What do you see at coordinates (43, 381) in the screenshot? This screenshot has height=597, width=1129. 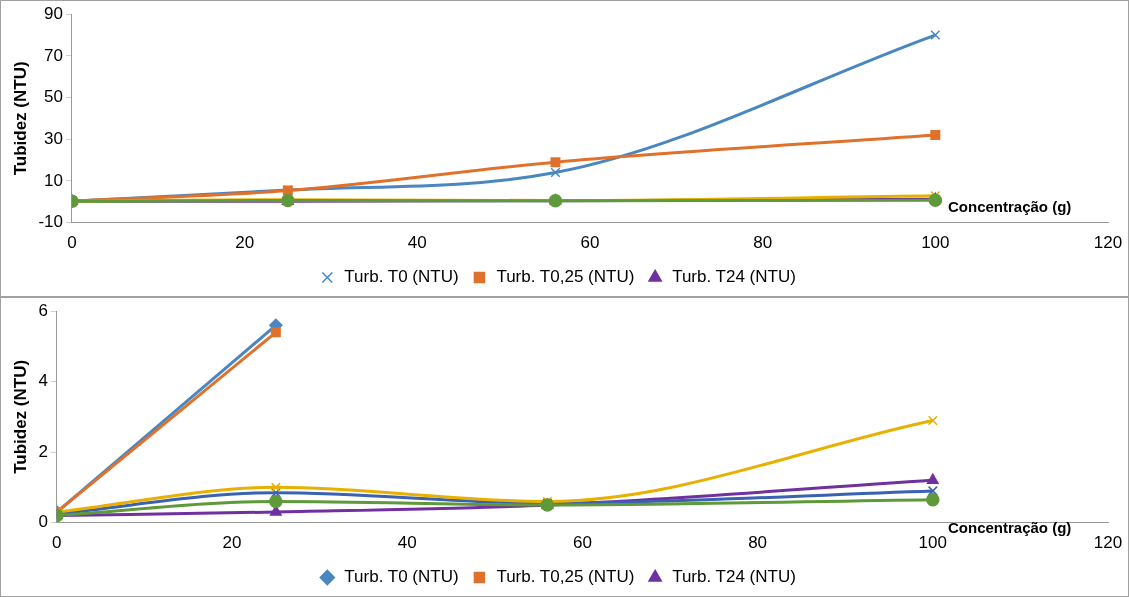 I see `y-tick-label: 4` at bounding box center [43, 381].